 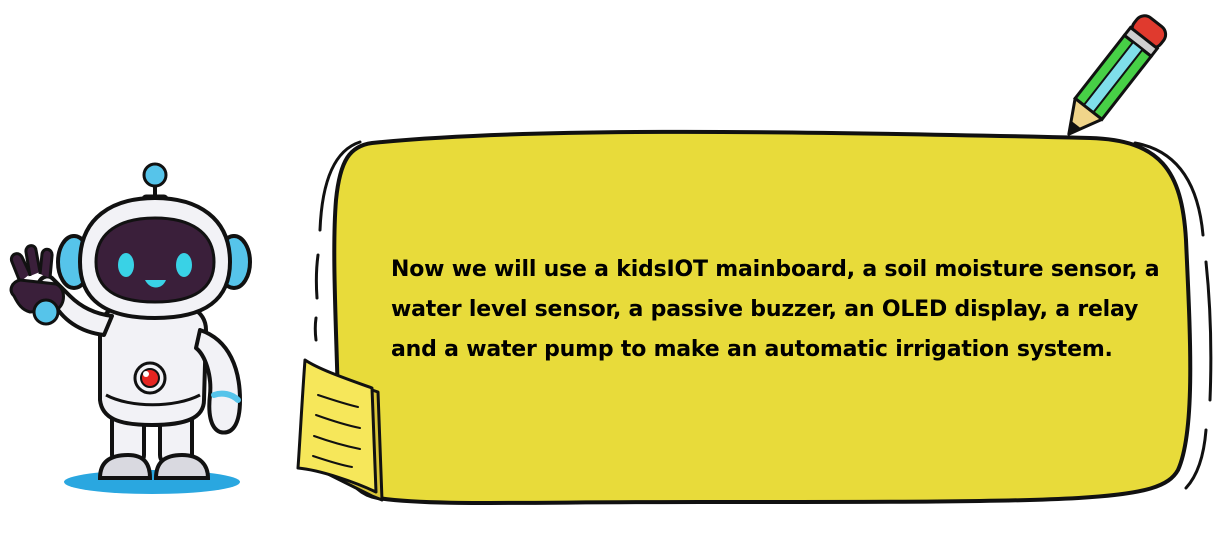 I want to click on robot-mascot, so click(x=130, y=328).